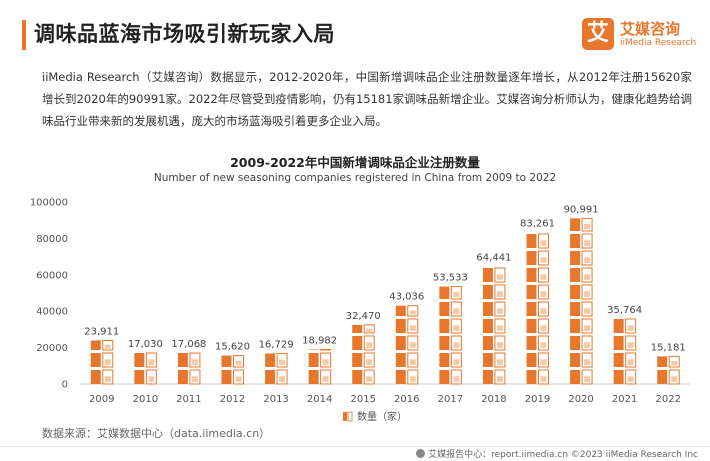  I want to click on y-tick-label: 100000, so click(49, 203).